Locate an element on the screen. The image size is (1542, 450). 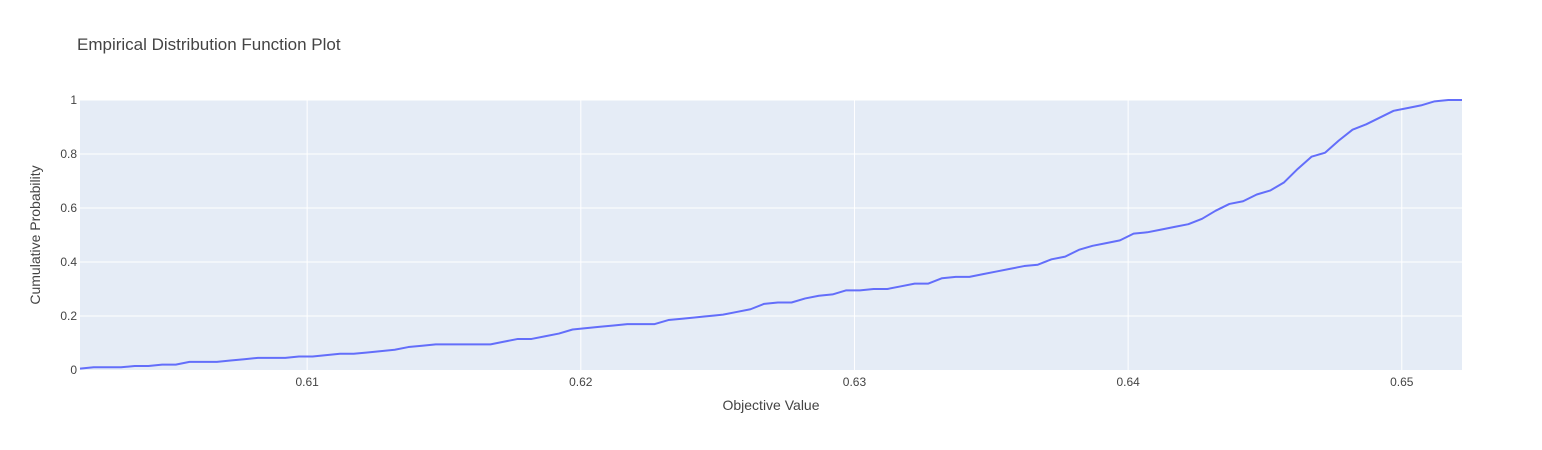
y-tick-label: 1 is located at coordinates (73, 100).